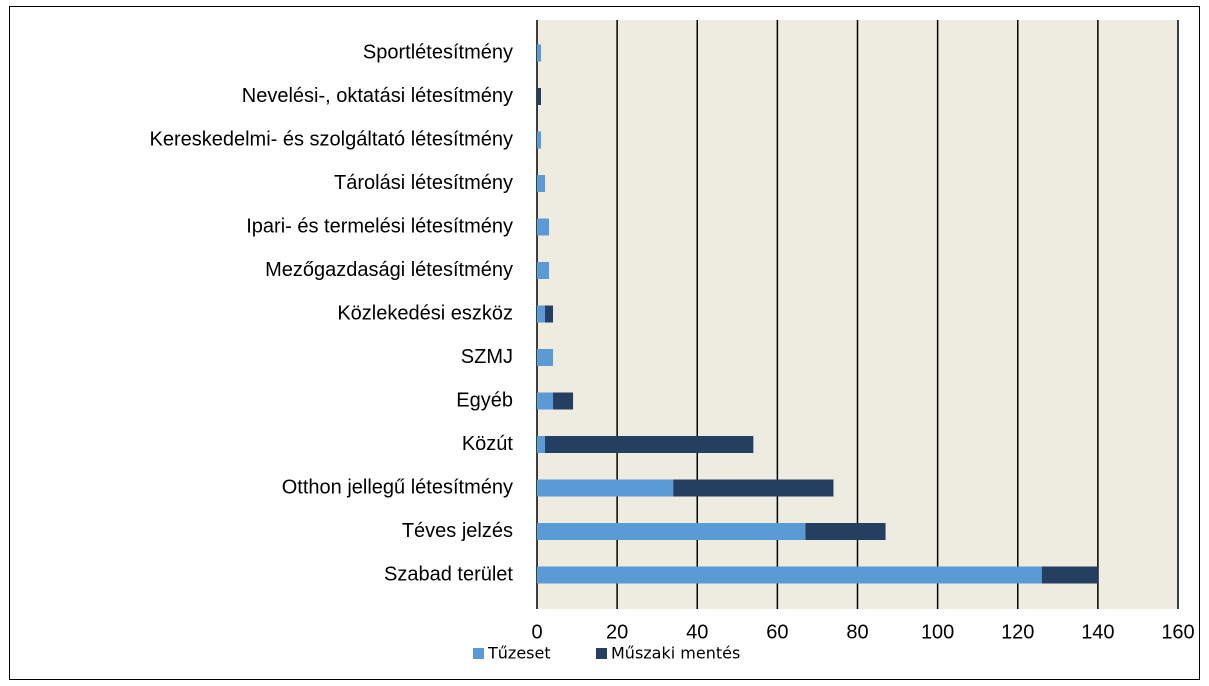  What do you see at coordinates (487, 357) in the screenshot?
I see `y-tick-label: SZMJ` at bounding box center [487, 357].